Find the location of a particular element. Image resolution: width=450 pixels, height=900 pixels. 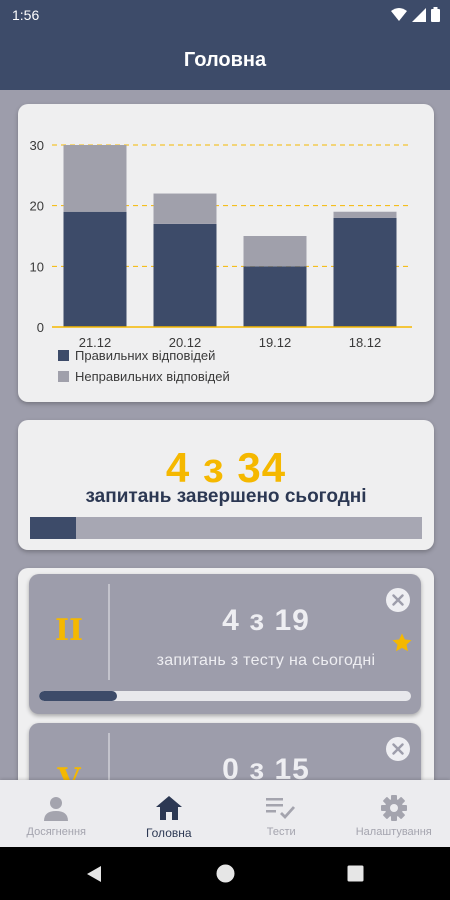

status-icons is located at coordinates (415, 14).